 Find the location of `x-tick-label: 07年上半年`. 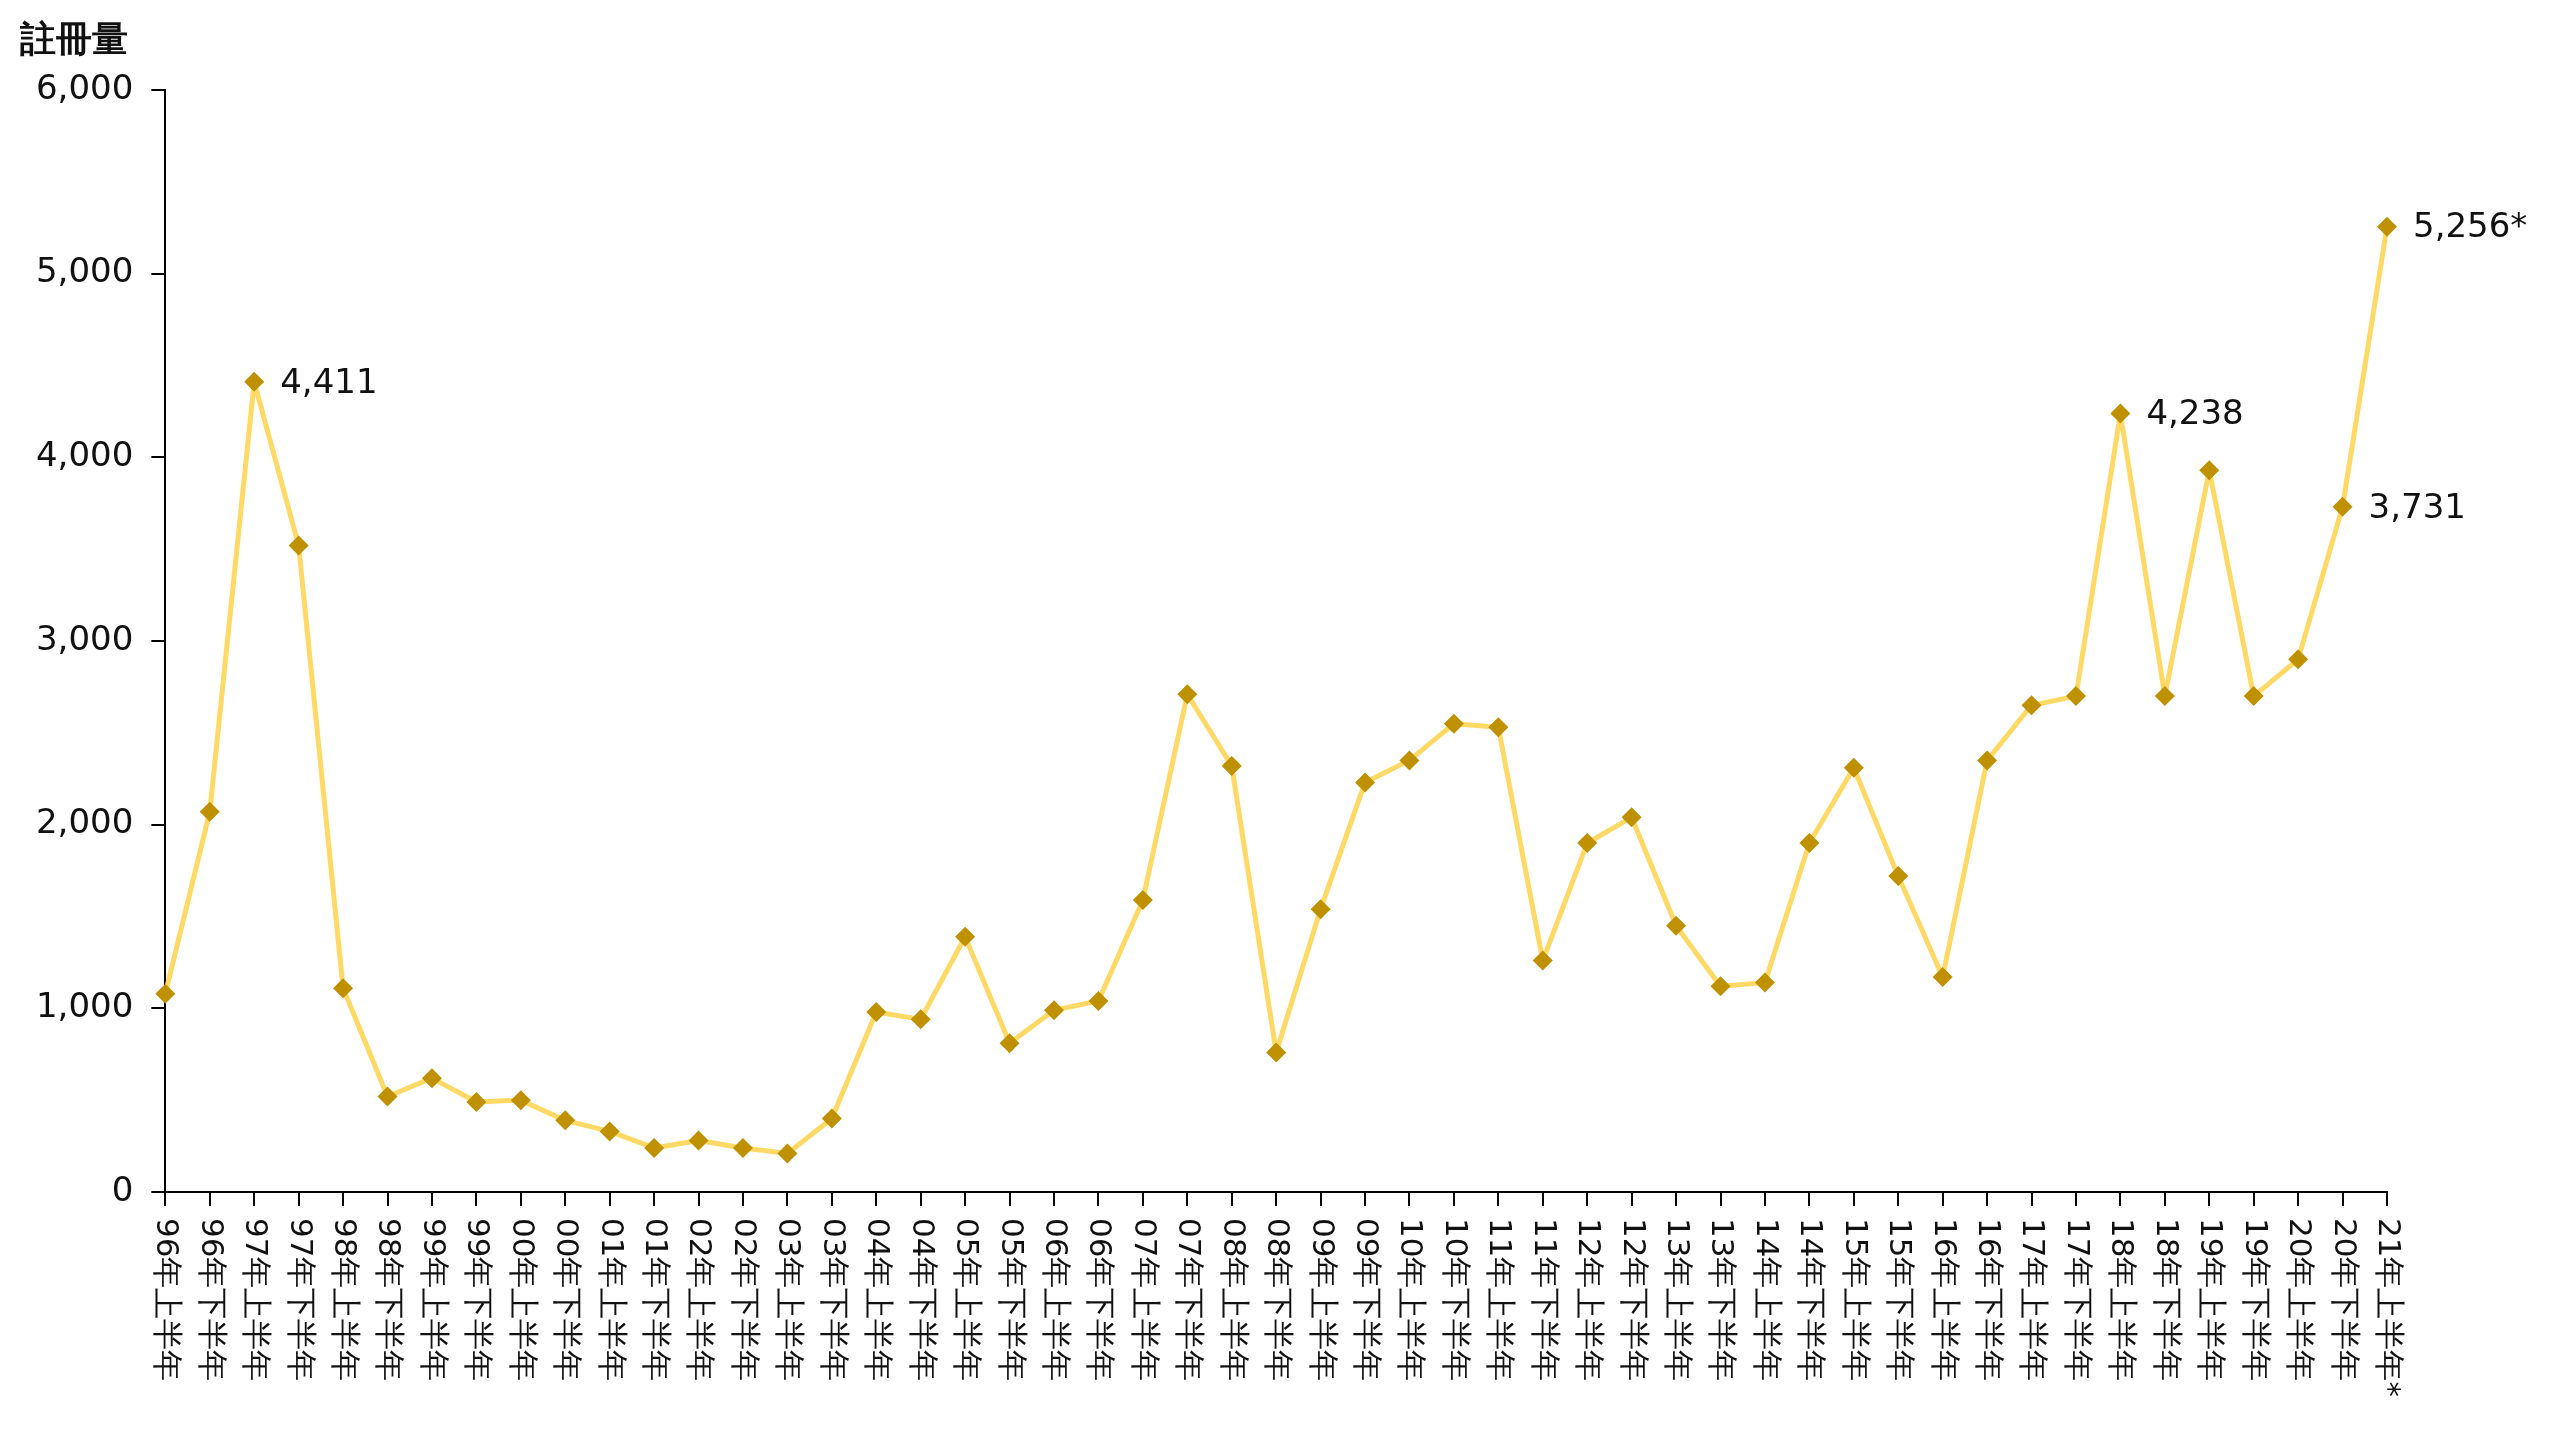

x-tick-label: 07年上半年 is located at coordinates (1145, 1300).